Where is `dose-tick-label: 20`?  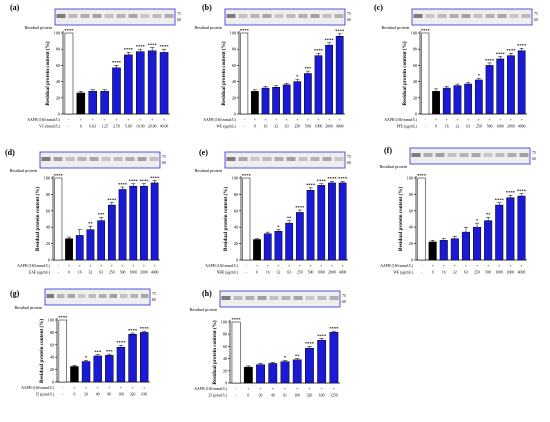
dose-tick-label: 20 is located at coordinates (86, 395).